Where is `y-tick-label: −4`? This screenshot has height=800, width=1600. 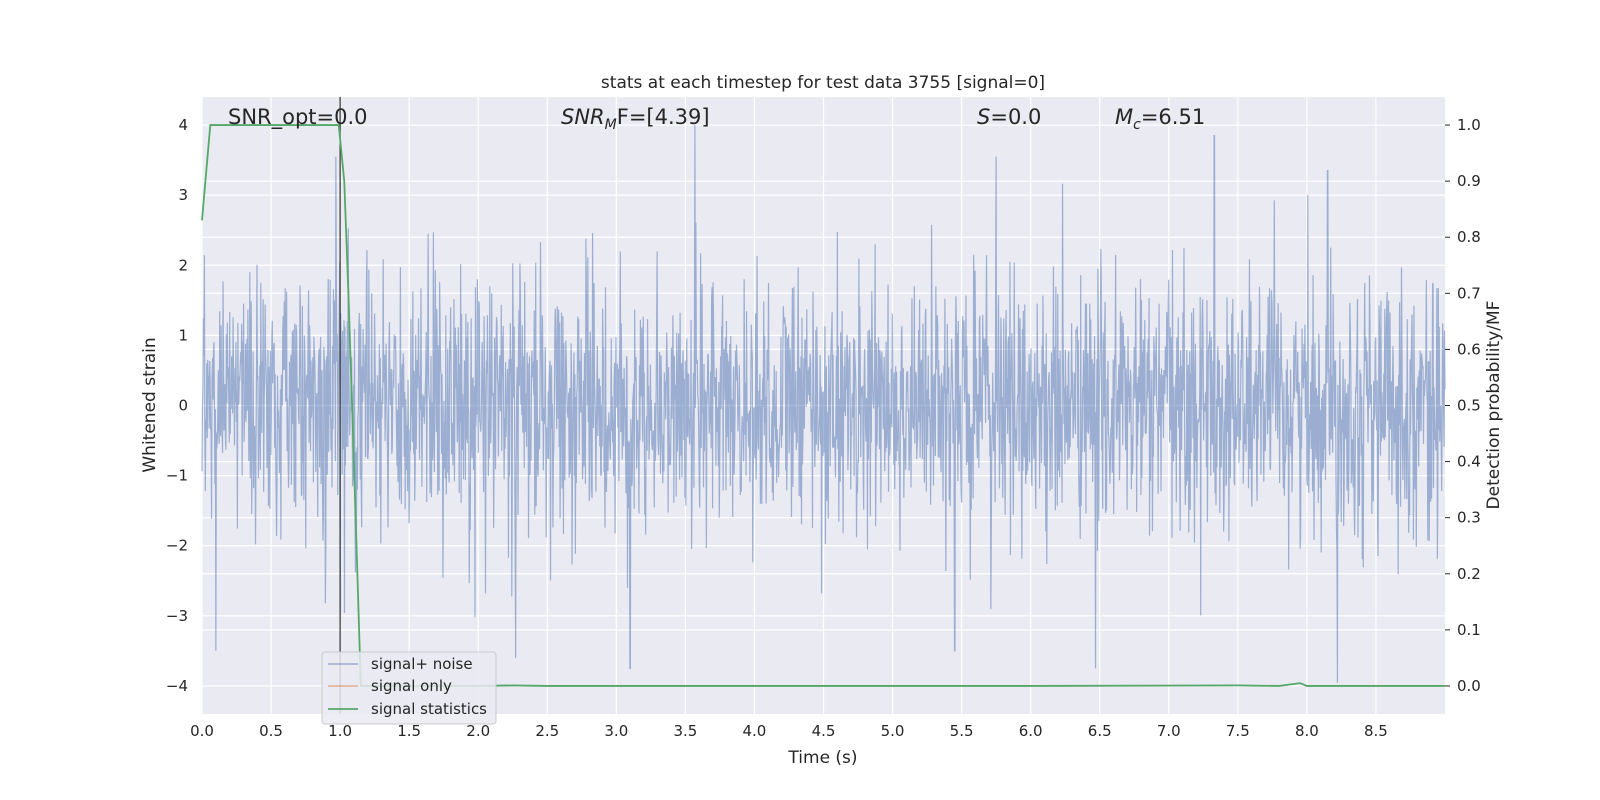
y-tick-label: −4 is located at coordinates (177, 686).